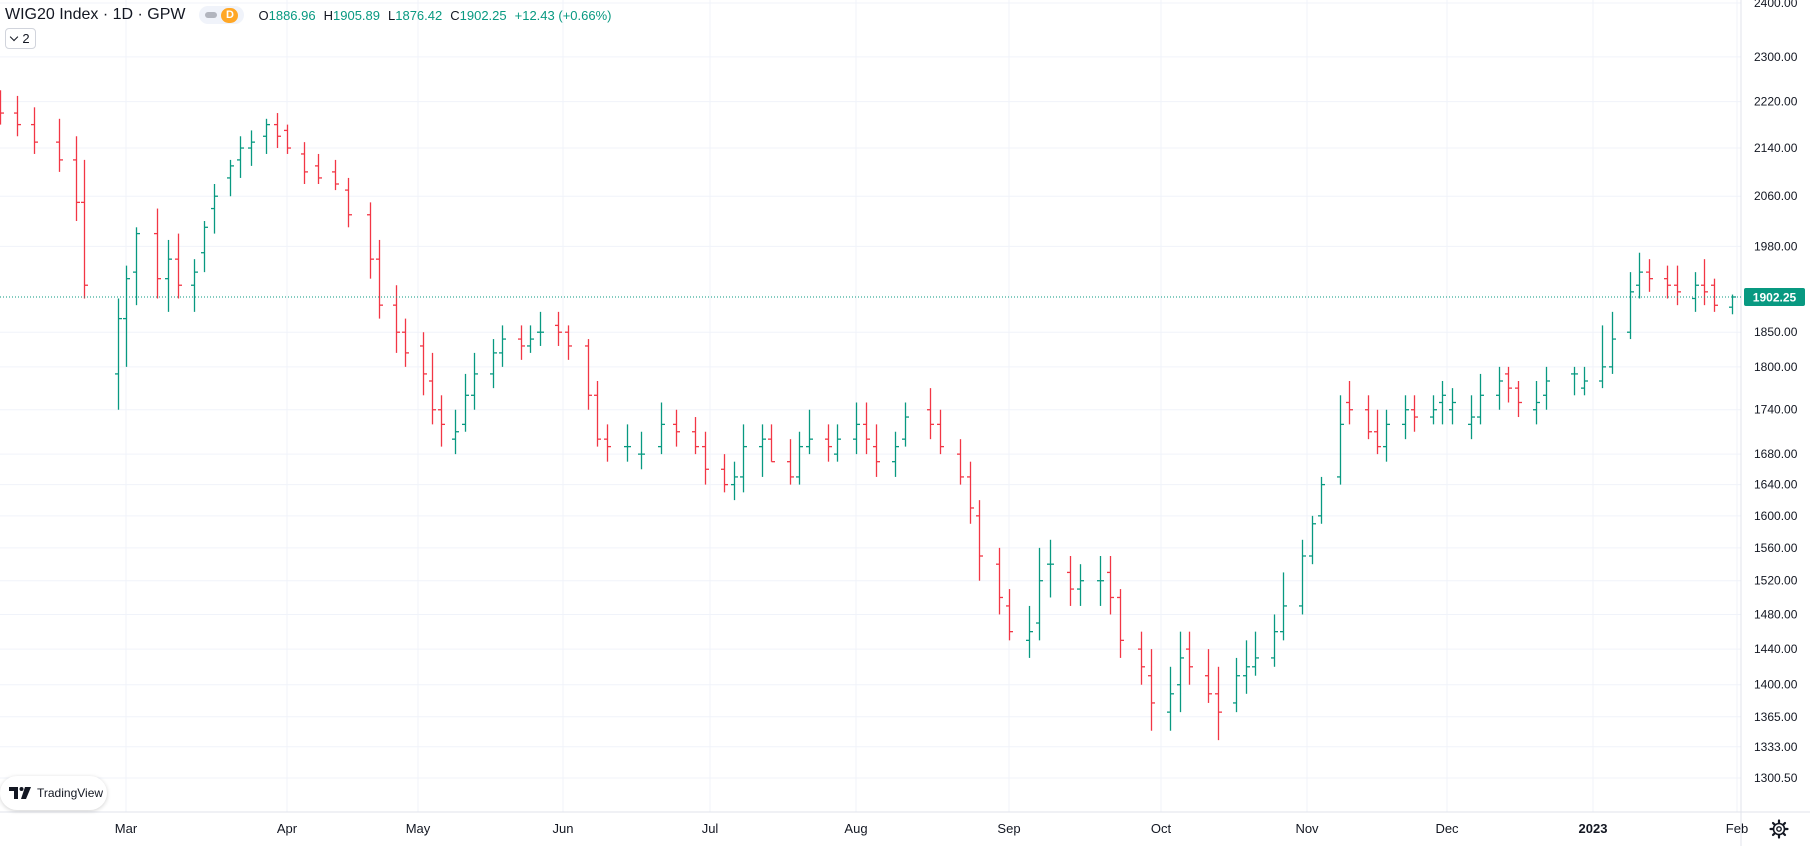  What do you see at coordinates (1776, 148) in the screenshot?
I see `price-tick-label: 2140.00` at bounding box center [1776, 148].